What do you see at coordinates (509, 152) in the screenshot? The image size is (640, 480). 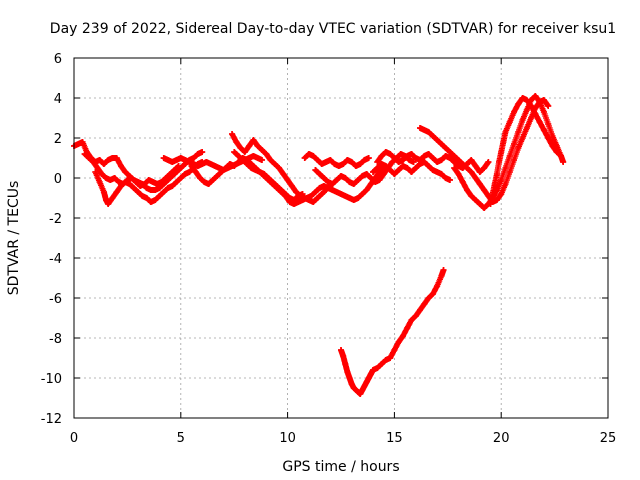 I see `series-track-m` at bounding box center [509, 152].